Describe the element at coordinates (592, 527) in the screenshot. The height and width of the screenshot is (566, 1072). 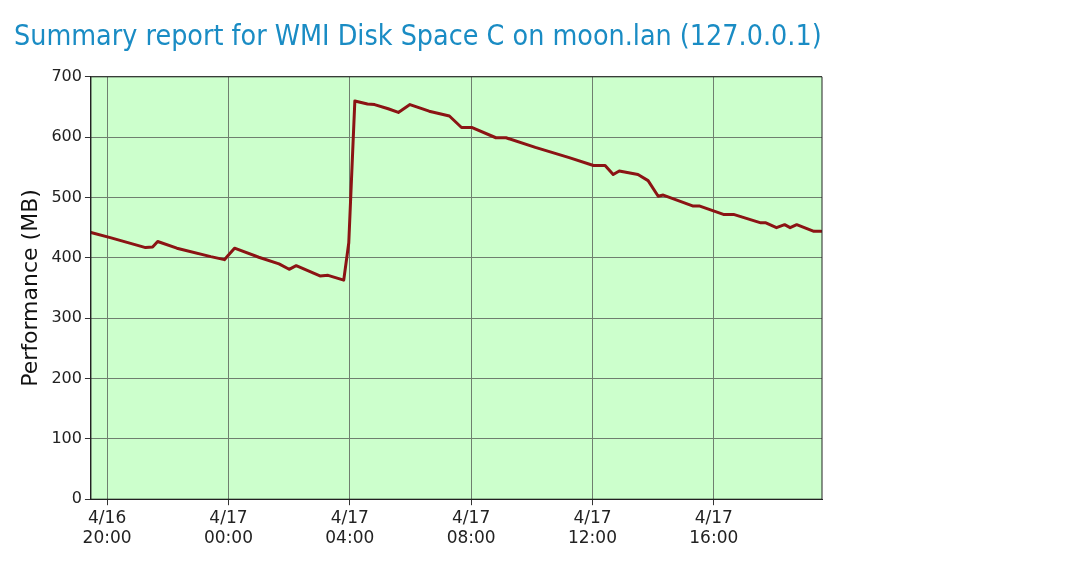
I see `x-tick-label: 4/17 12:00` at that location.